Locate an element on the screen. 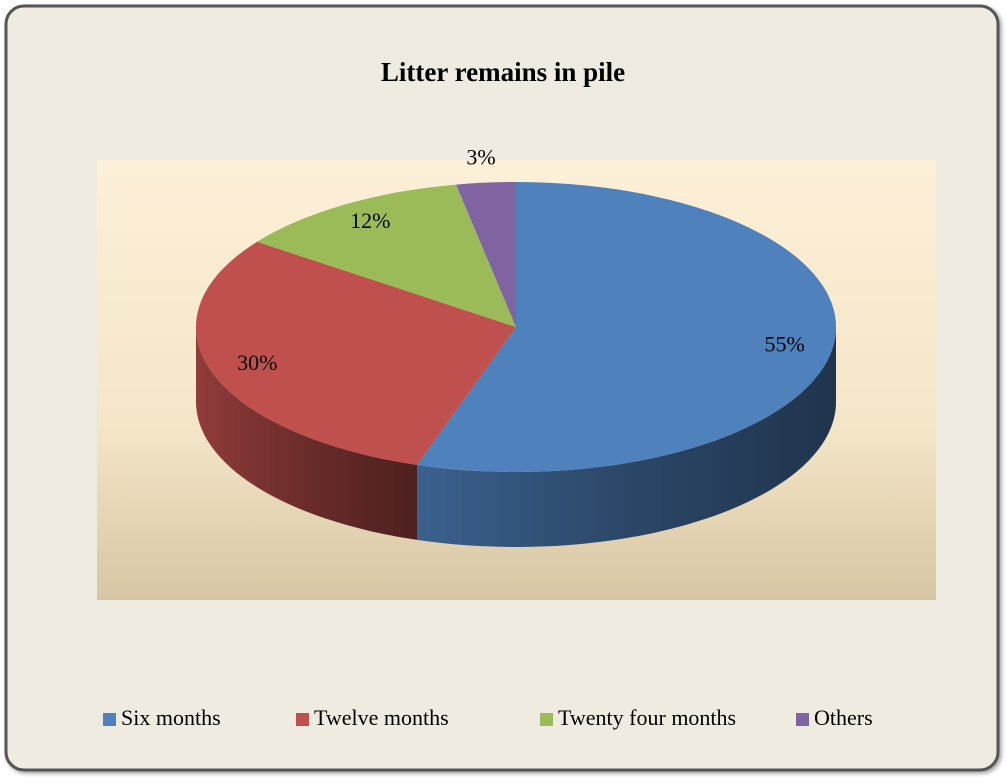  legend-label: Six months is located at coordinates (171, 717).